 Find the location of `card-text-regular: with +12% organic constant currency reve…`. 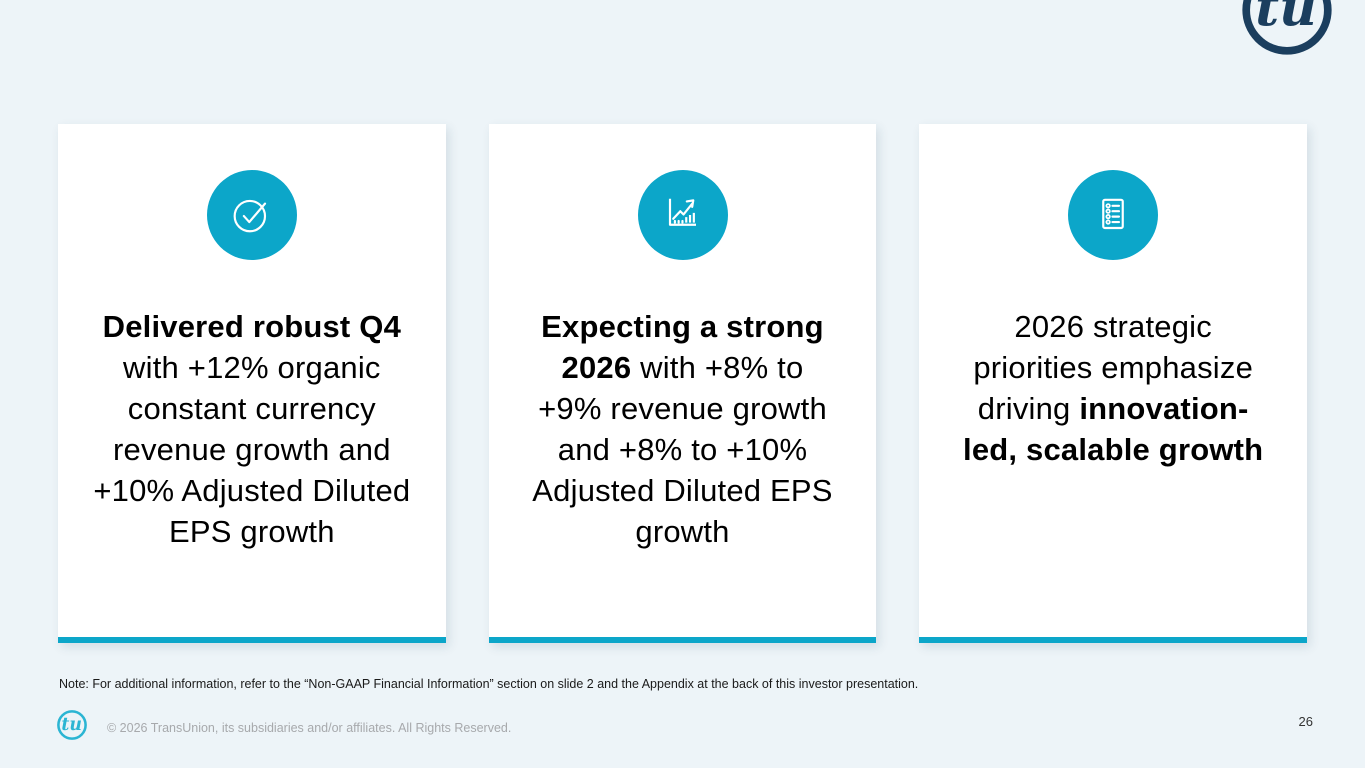

card-text-regular: with +12% organic constant currency reve… is located at coordinates (252, 449).